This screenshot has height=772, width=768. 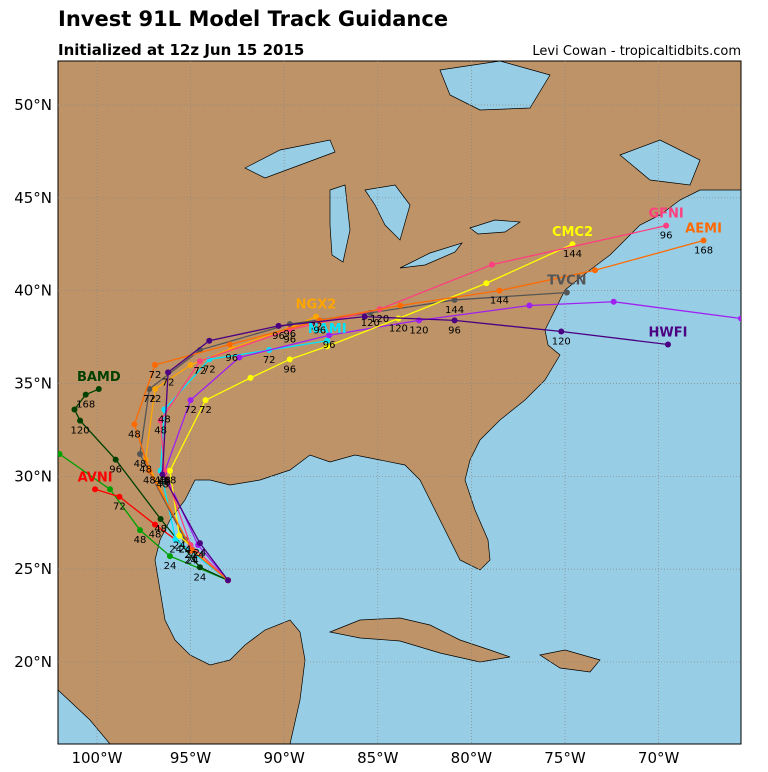 I want to click on model-name: TVCN, so click(x=566, y=281).